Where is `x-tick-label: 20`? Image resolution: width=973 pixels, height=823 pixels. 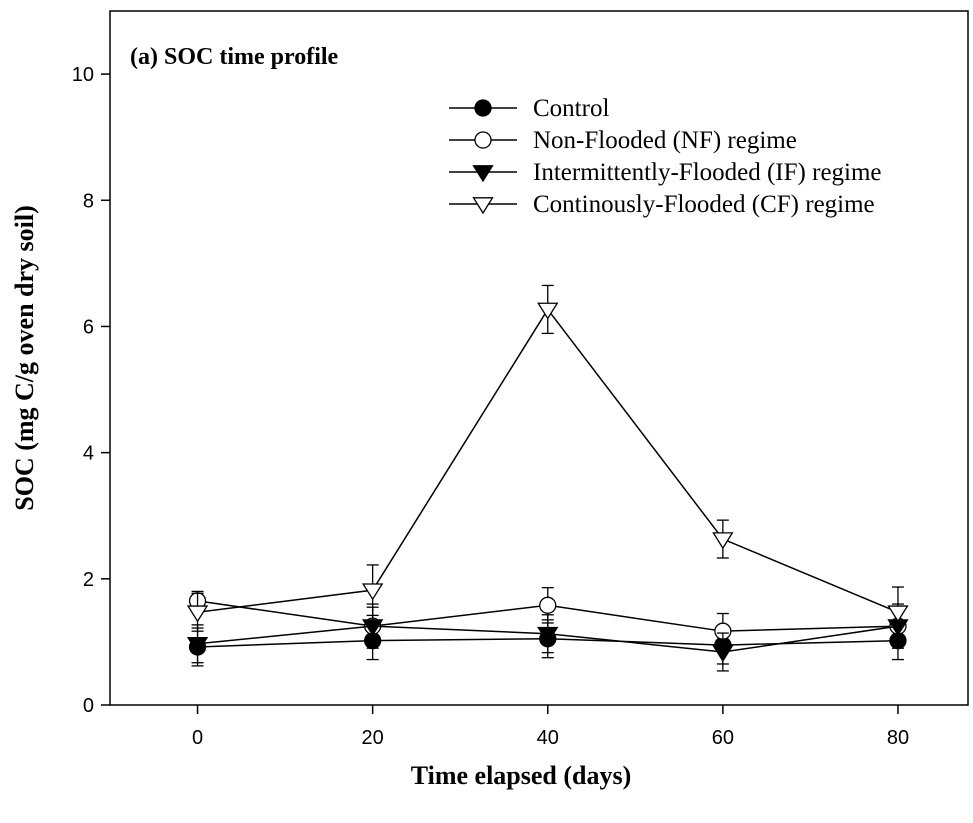
x-tick-label: 20 is located at coordinates (373, 738).